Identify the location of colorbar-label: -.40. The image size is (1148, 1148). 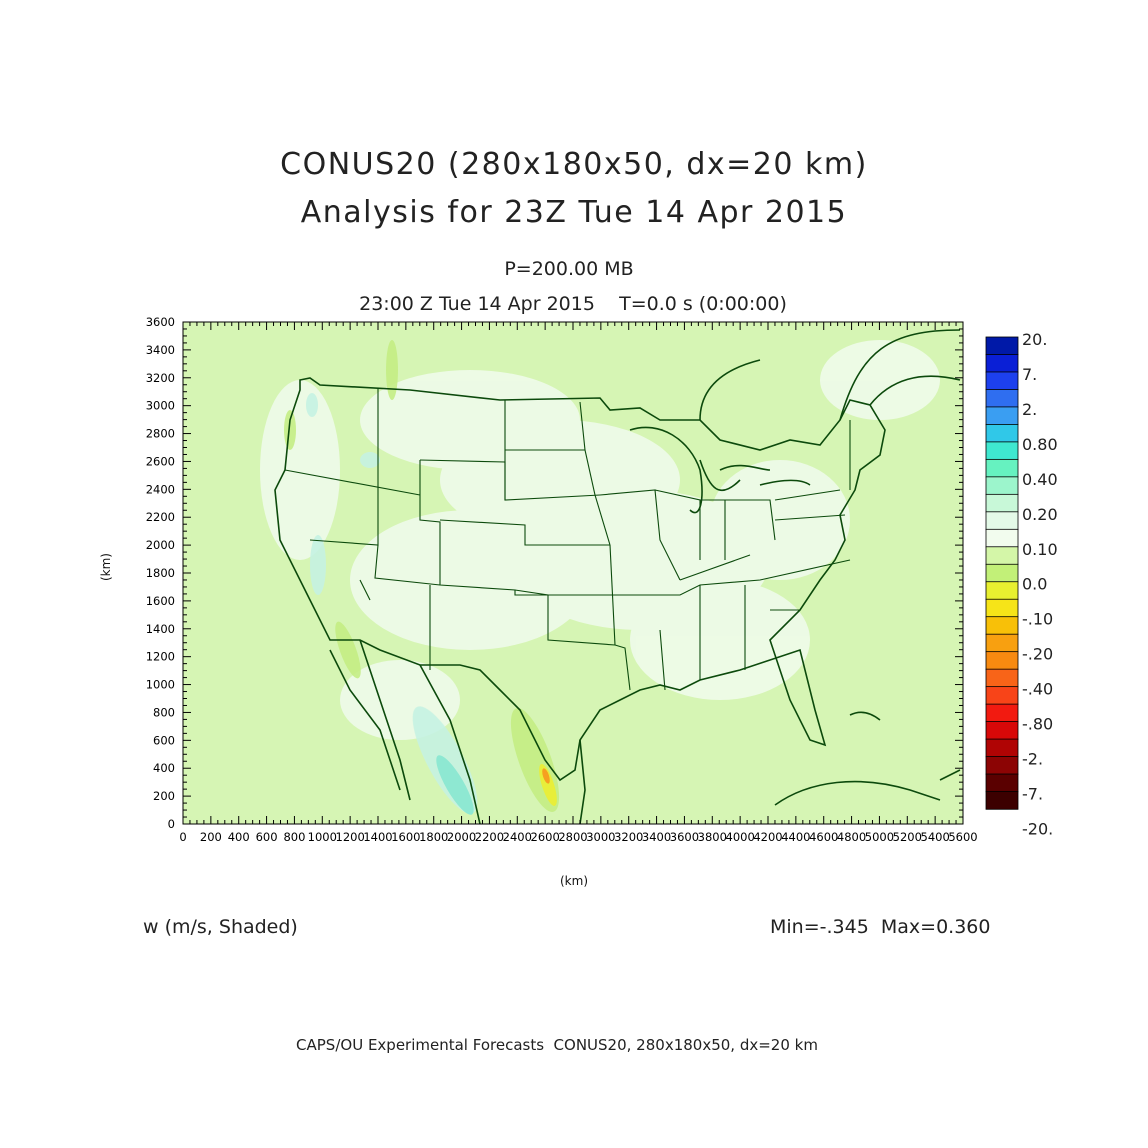
(1037, 689).